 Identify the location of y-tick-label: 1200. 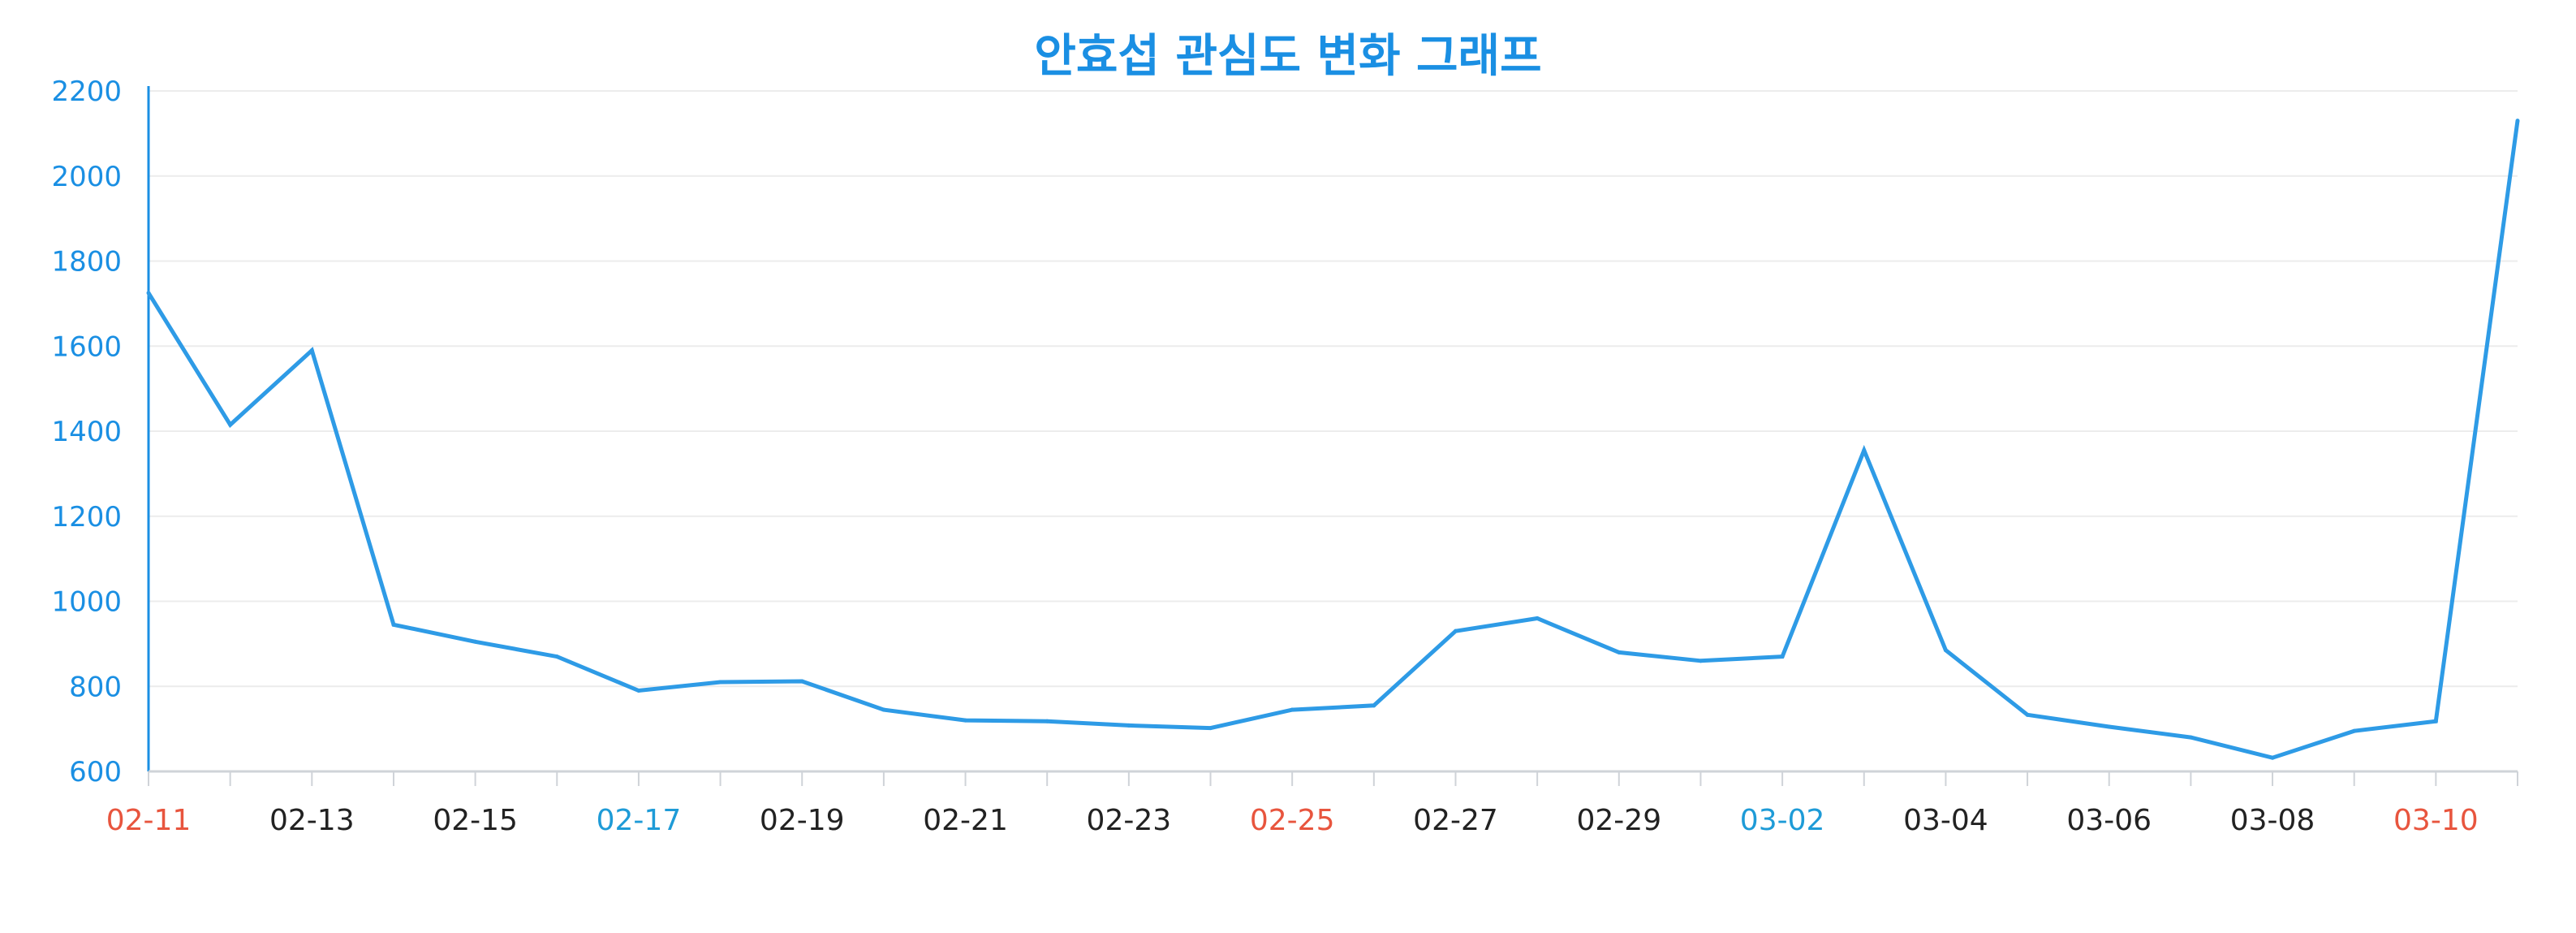
(87, 517).